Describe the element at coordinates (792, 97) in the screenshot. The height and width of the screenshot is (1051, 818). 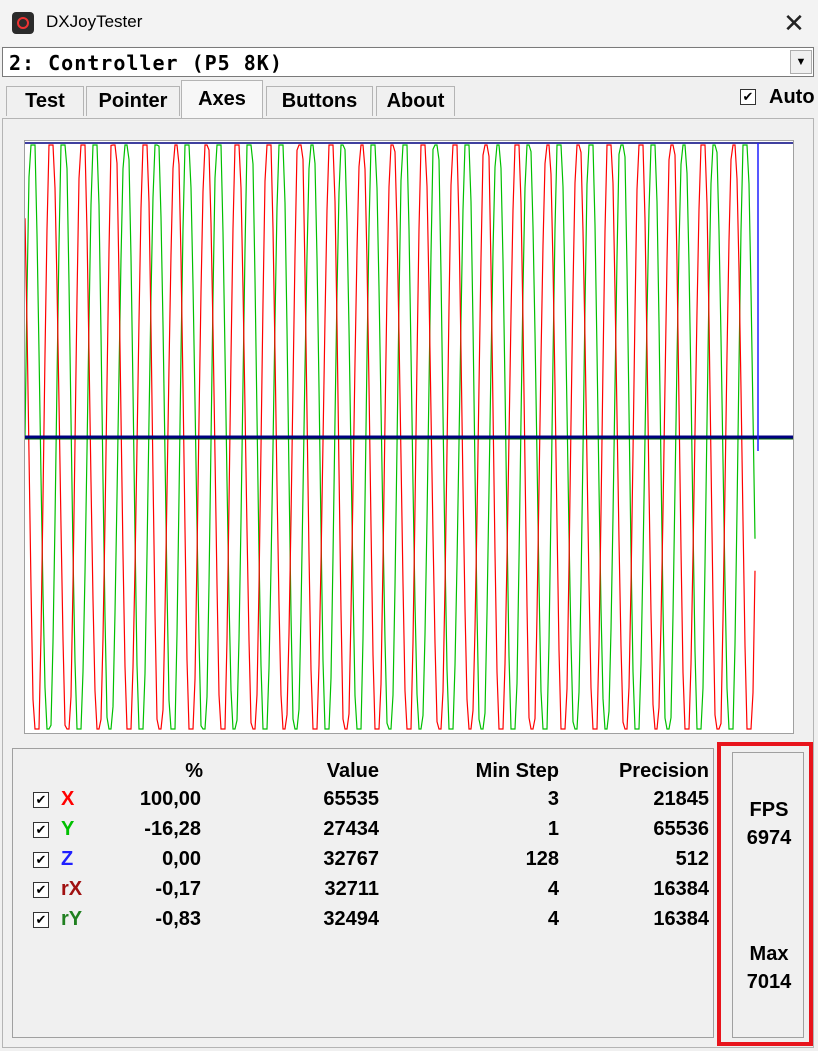
I see `auto-label: Auto` at that location.